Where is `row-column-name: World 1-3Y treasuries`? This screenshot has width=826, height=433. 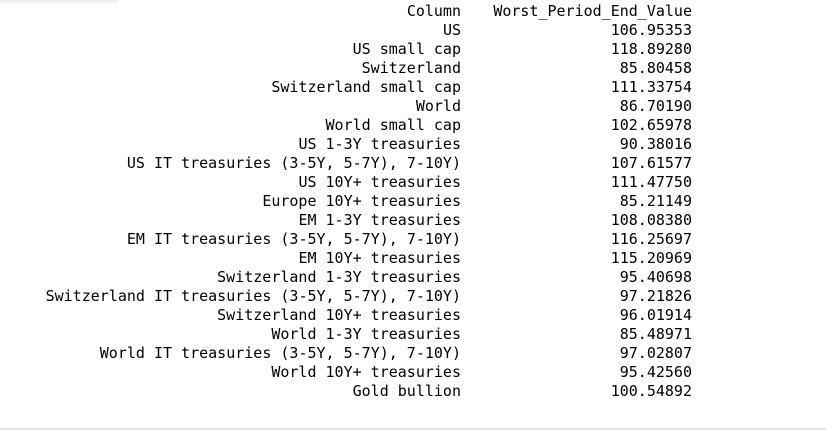
row-column-name: World 1-3Y treasuries is located at coordinates (366, 334).